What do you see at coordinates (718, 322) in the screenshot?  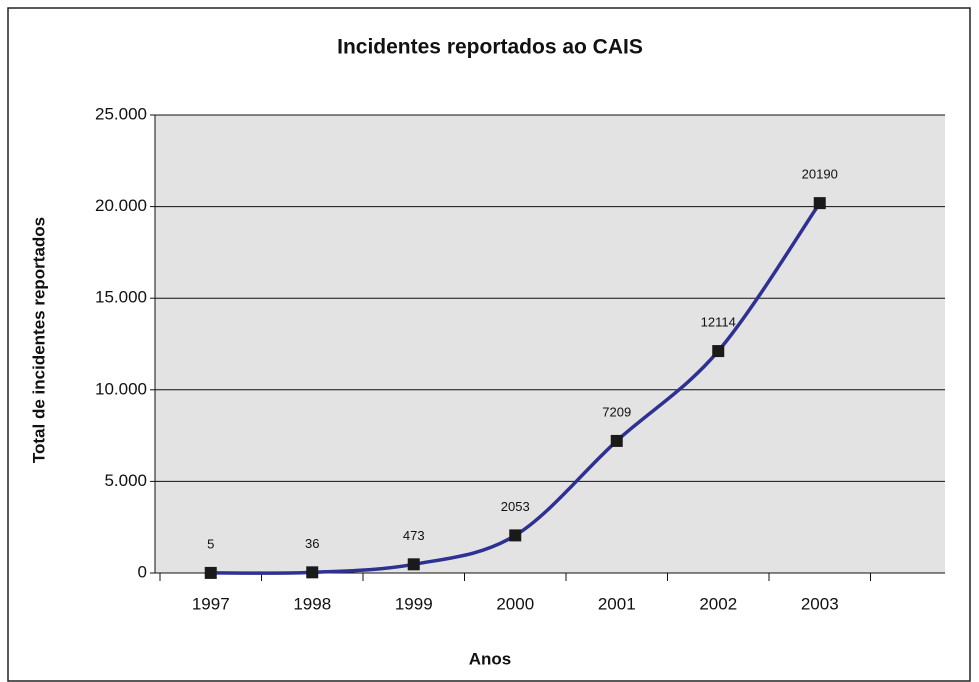 I see `data-label: 12114` at bounding box center [718, 322].